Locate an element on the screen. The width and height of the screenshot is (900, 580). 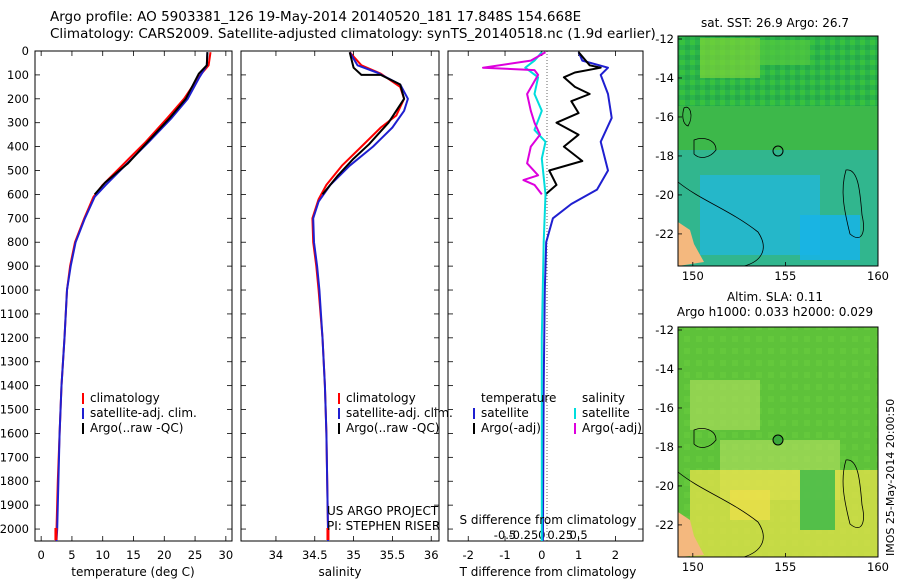
depth-tick-label: 1700 is located at coordinates (14, 457).